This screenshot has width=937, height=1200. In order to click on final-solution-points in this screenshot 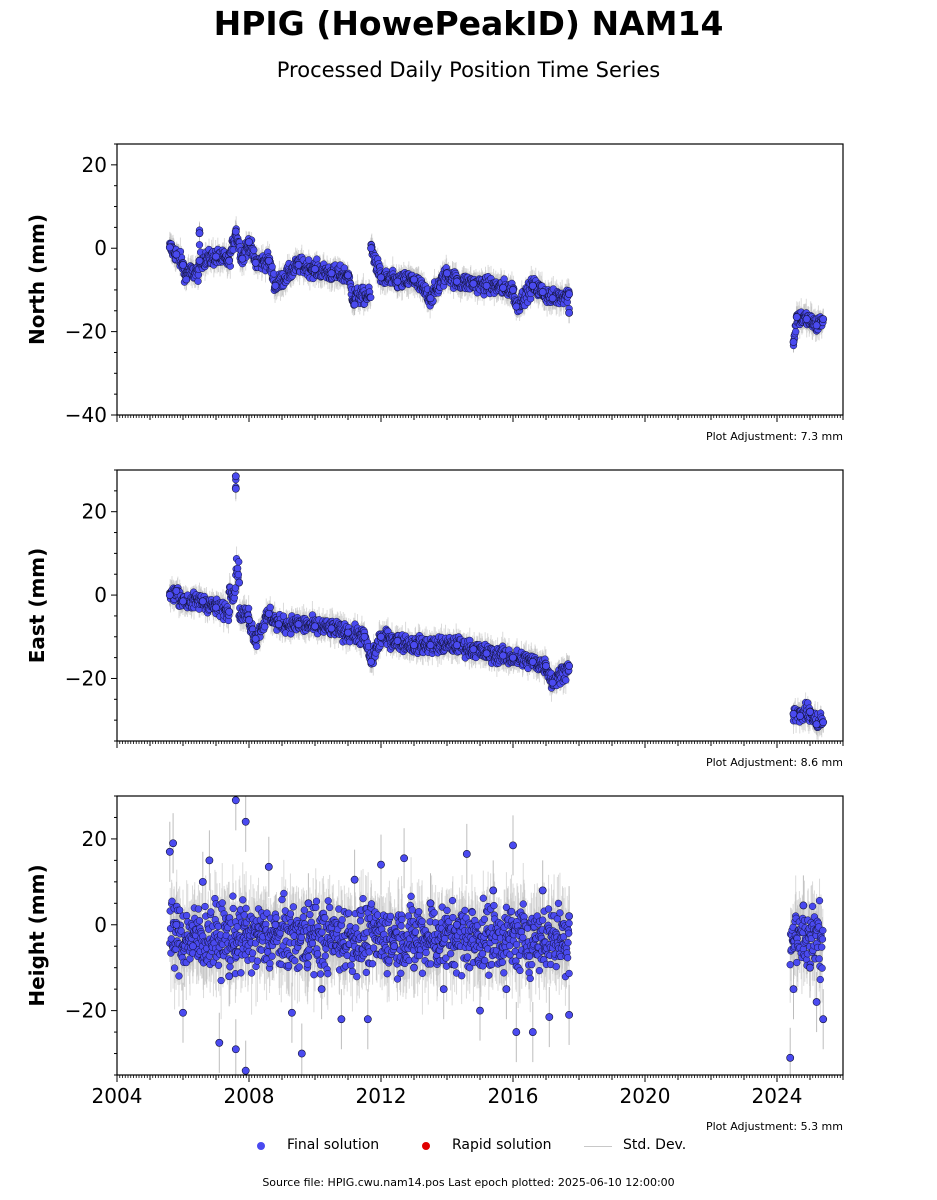, I will do `click(496, 287)`.